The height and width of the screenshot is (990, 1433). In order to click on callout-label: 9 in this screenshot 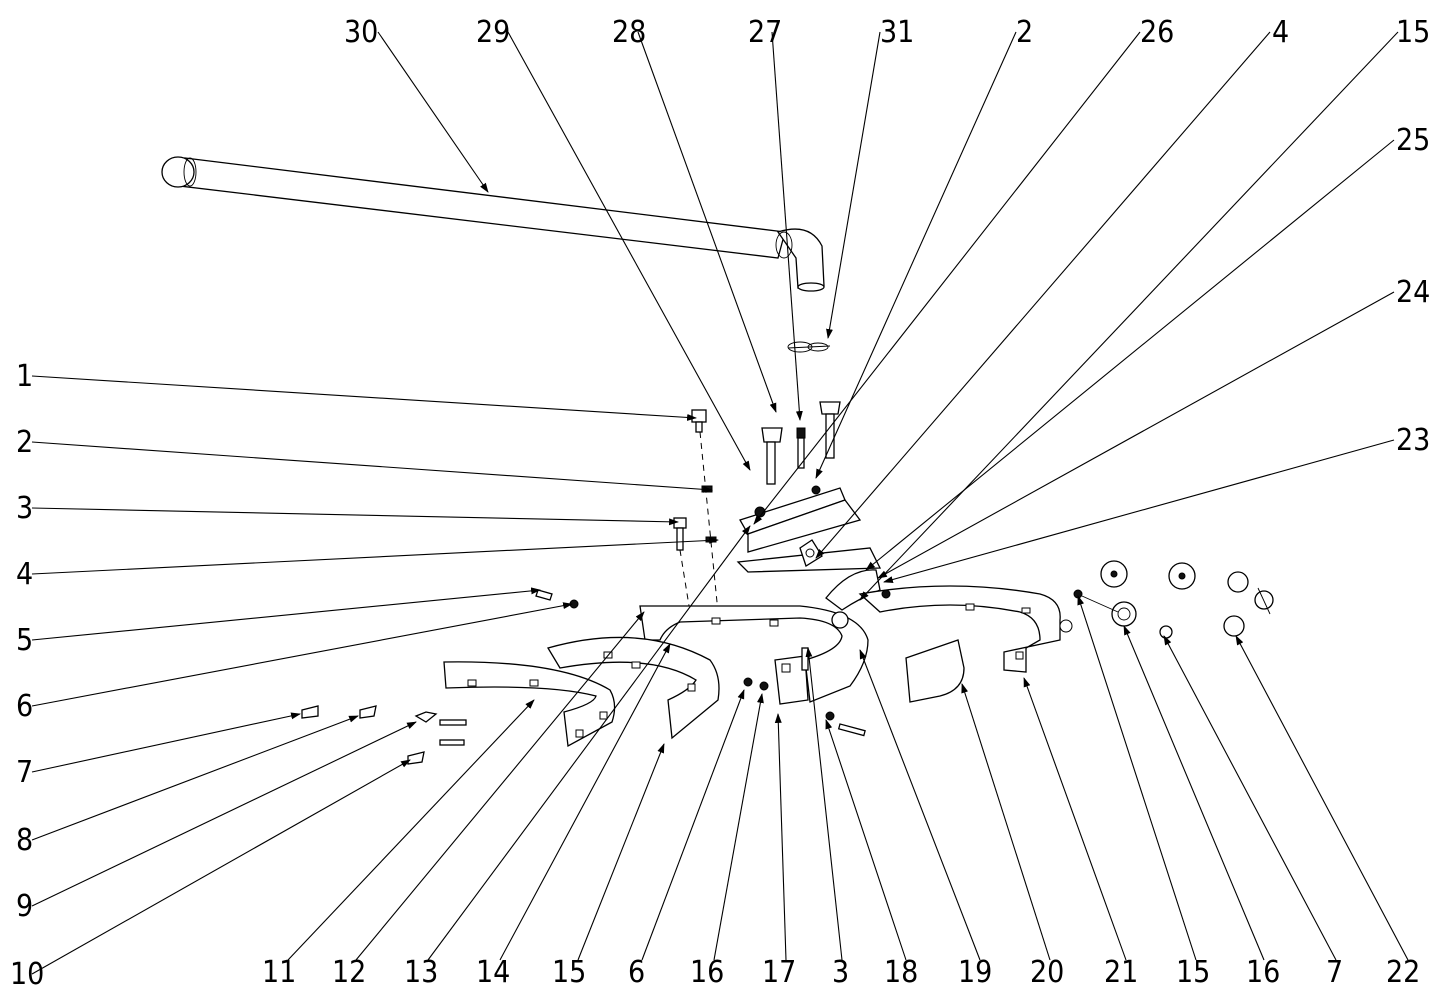, I will do `click(24, 906)`.